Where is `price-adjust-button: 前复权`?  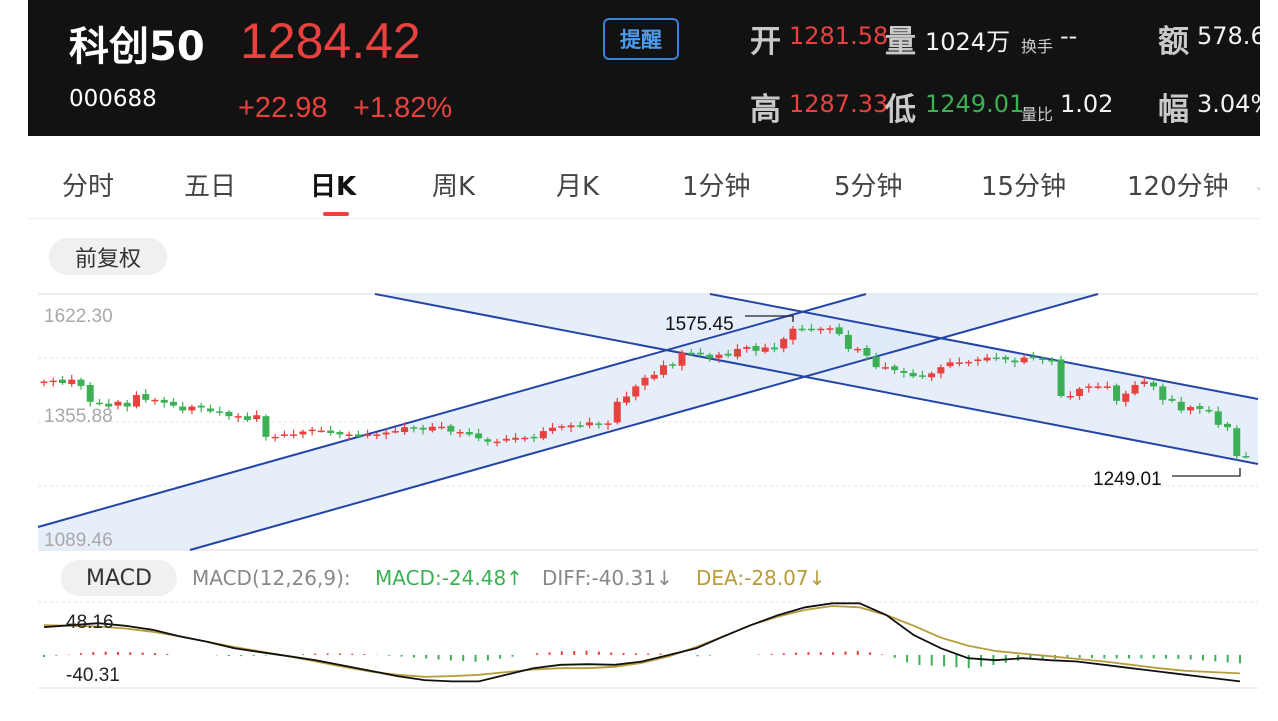
price-adjust-button: 前复权 is located at coordinates (108, 256).